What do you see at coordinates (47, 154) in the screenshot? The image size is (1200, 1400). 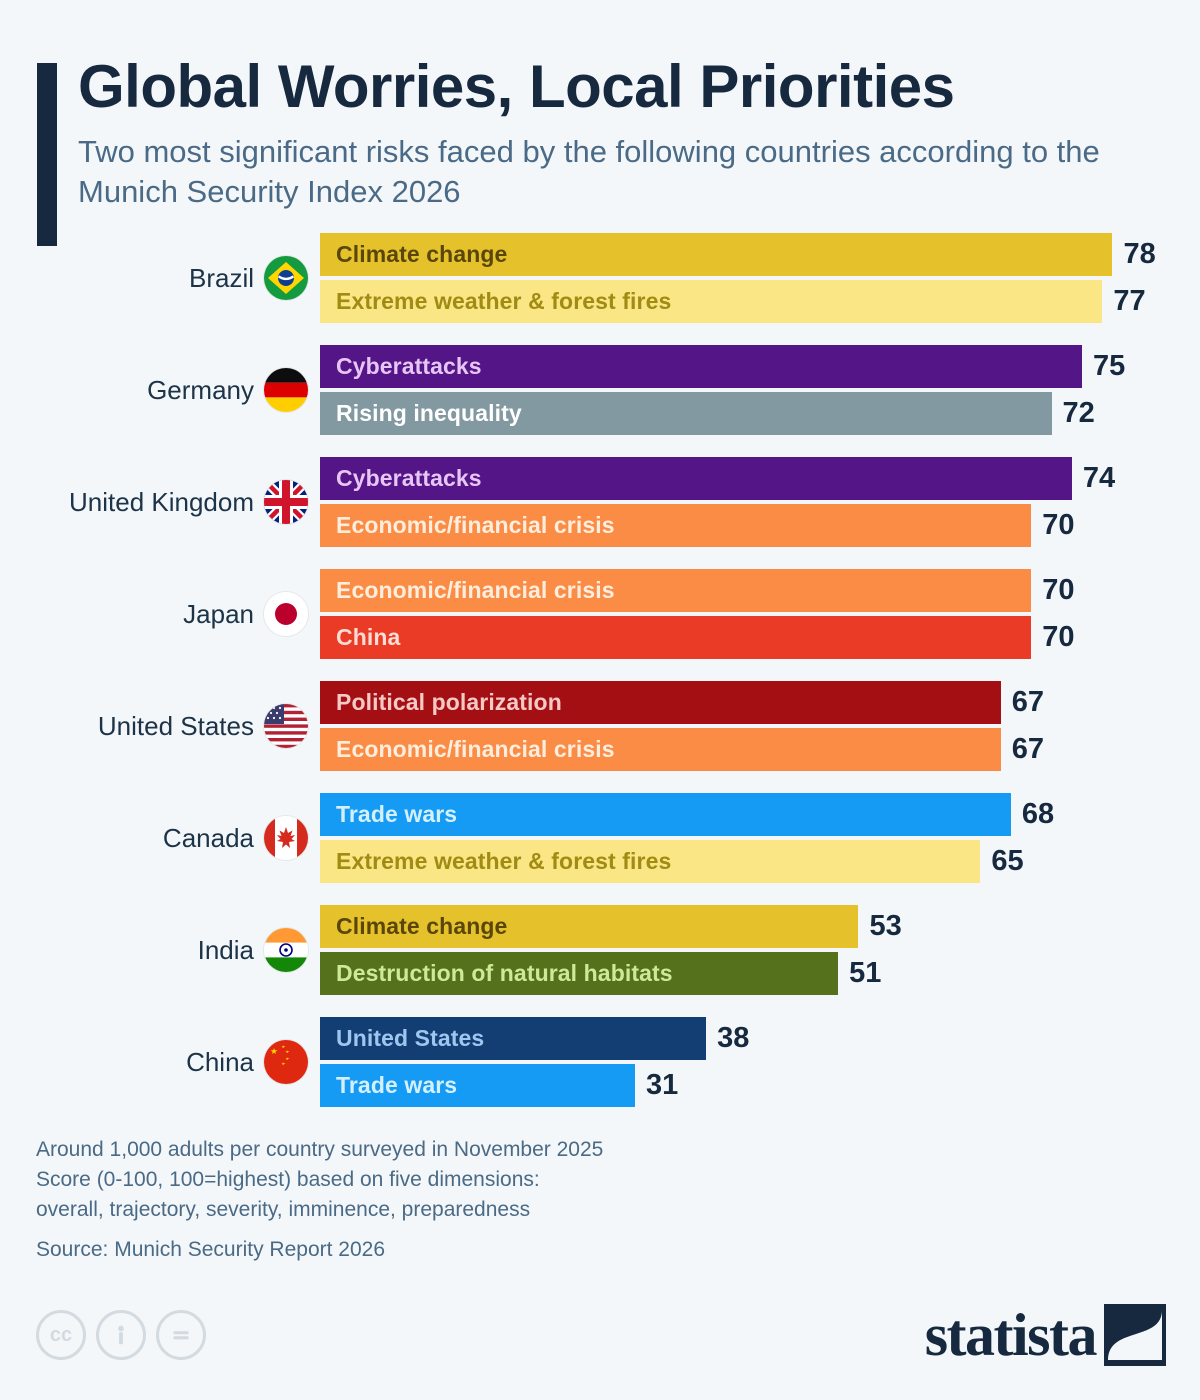 I see `title-accent-bar` at bounding box center [47, 154].